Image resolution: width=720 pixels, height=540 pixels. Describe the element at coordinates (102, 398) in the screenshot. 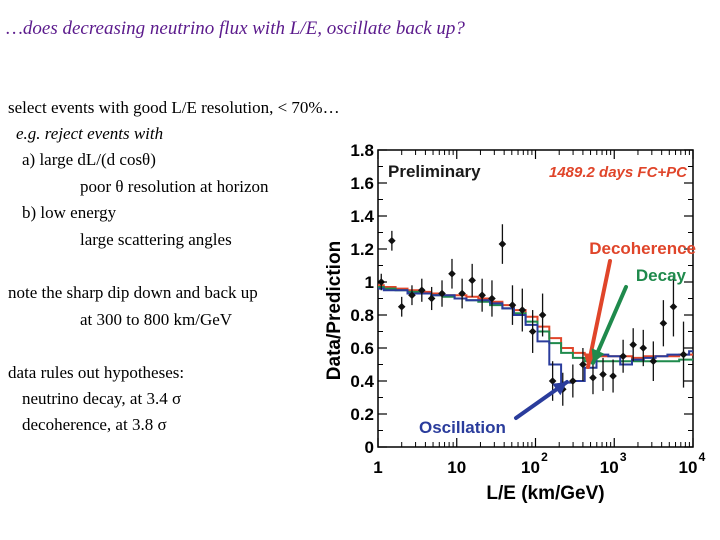

I see `text-line-10: neutrino decay, at 3.4 σ` at that location.